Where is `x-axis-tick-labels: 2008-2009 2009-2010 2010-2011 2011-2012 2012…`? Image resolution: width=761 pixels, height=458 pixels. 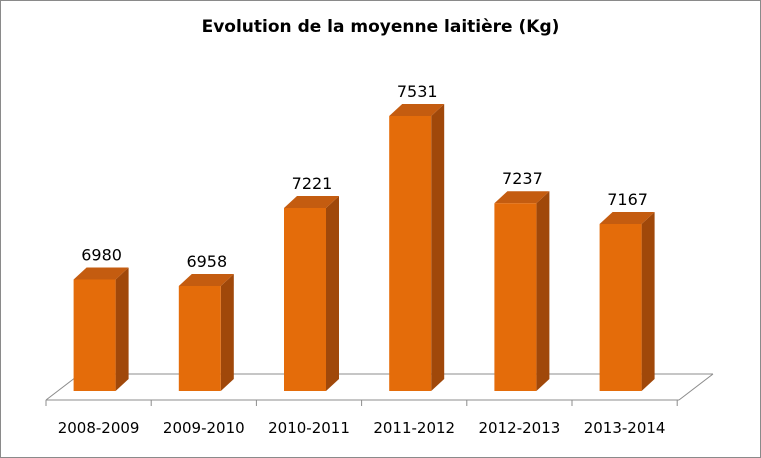 x-axis-tick-labels: 2008-2009 2009-2010 2010-2011 2011-2012 2012… is located at coordinates (362, 428).